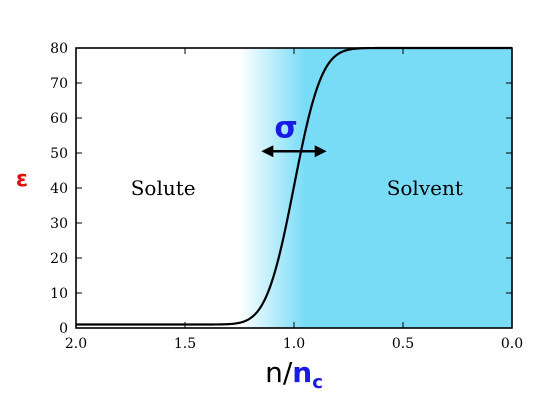 This screenshot has width=537, height=402. Describe the element at coordinates (59, 154) in the screenshot. I see `y-tick-label: 50` at that location.